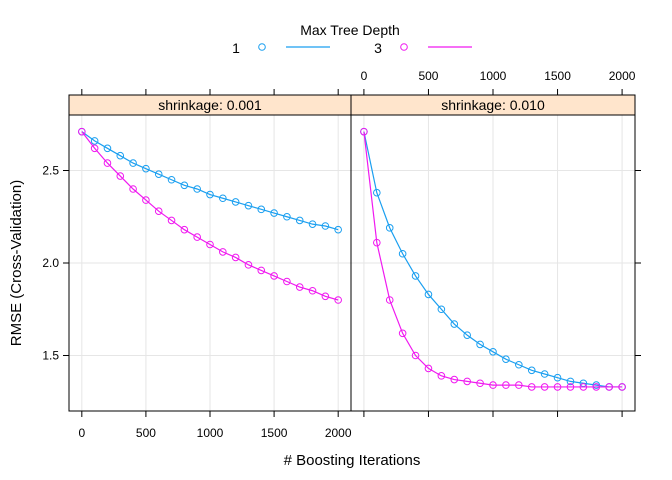  Describe the element at coordinates (210, 105) in the screenshot. I see `strip-label: shrinkage: 0.001` at that location.